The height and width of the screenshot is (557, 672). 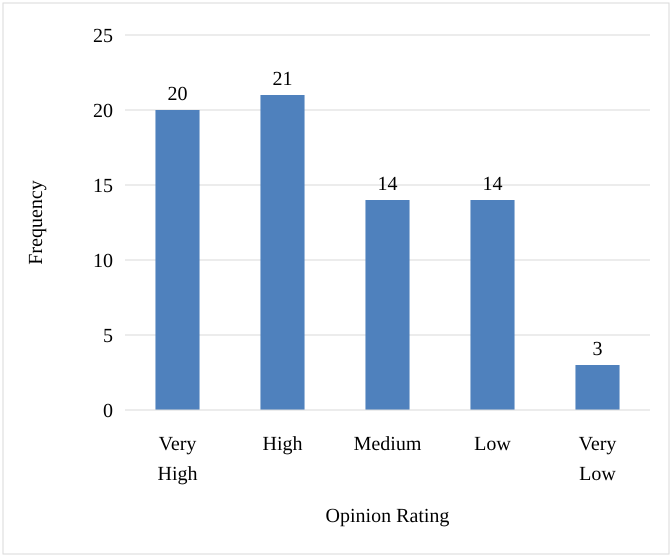 What do you see at coordinates (103, 261) in the screenshot?
I see `y-tick-label: 10` at bounding box center [103, 261].